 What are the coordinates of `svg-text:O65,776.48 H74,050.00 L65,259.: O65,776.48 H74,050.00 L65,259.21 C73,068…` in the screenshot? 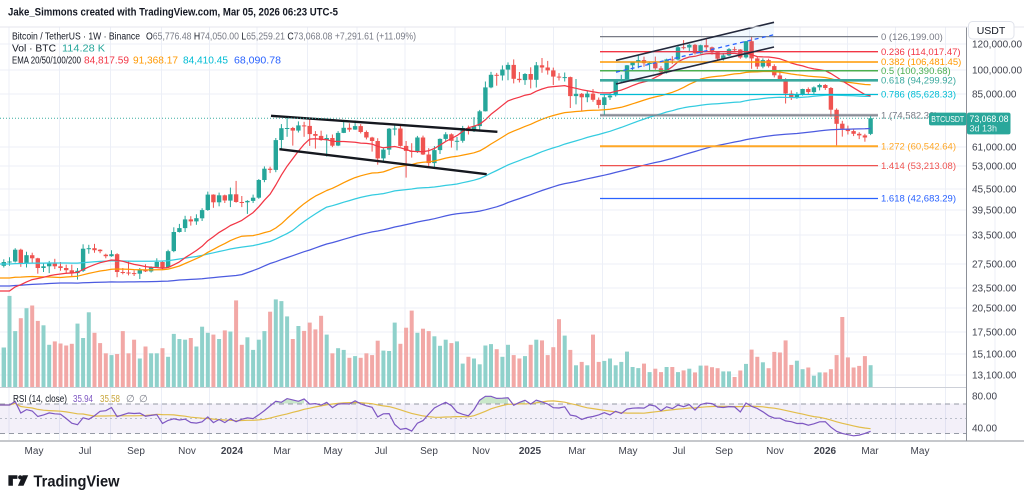 It's located at (281, 37).